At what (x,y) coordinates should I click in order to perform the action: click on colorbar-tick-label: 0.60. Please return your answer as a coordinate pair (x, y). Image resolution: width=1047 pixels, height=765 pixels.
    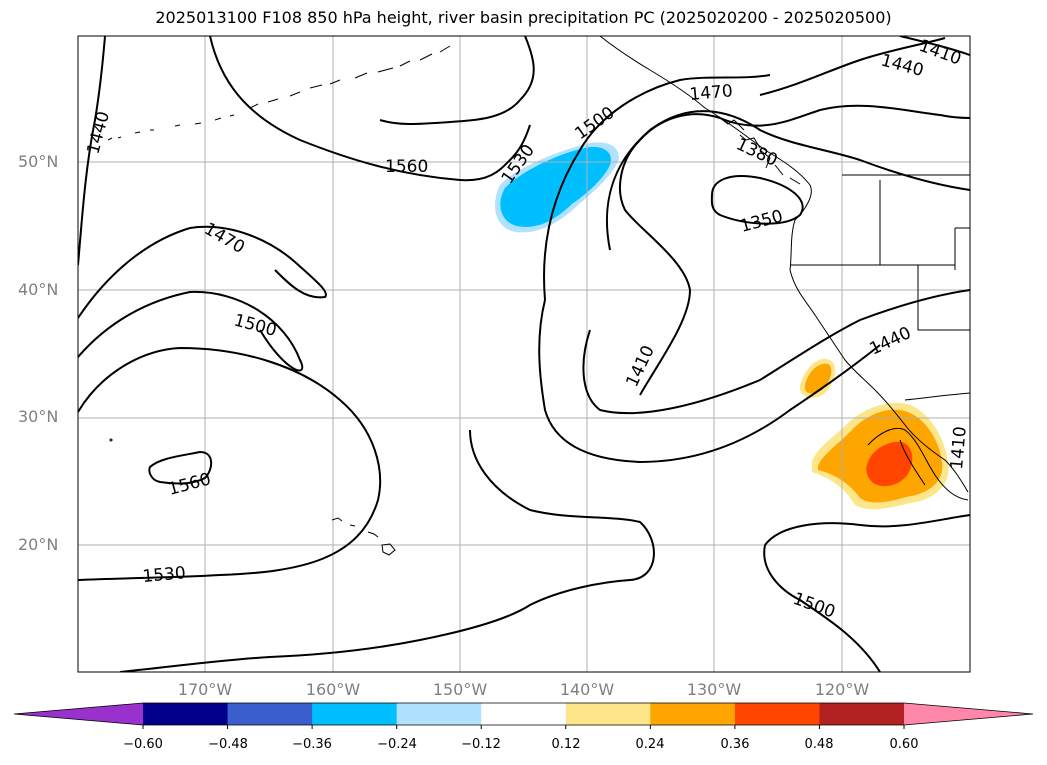
    Looking at the image, I should click on (904, 744).